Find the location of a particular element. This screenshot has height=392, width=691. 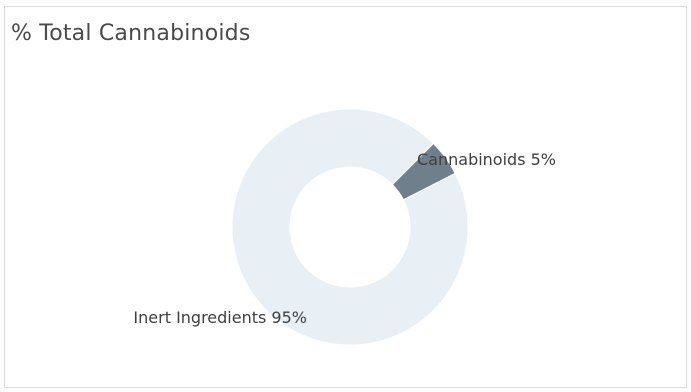

chart-title: % Total Cannabinoids is located at coordinates (131, 33).